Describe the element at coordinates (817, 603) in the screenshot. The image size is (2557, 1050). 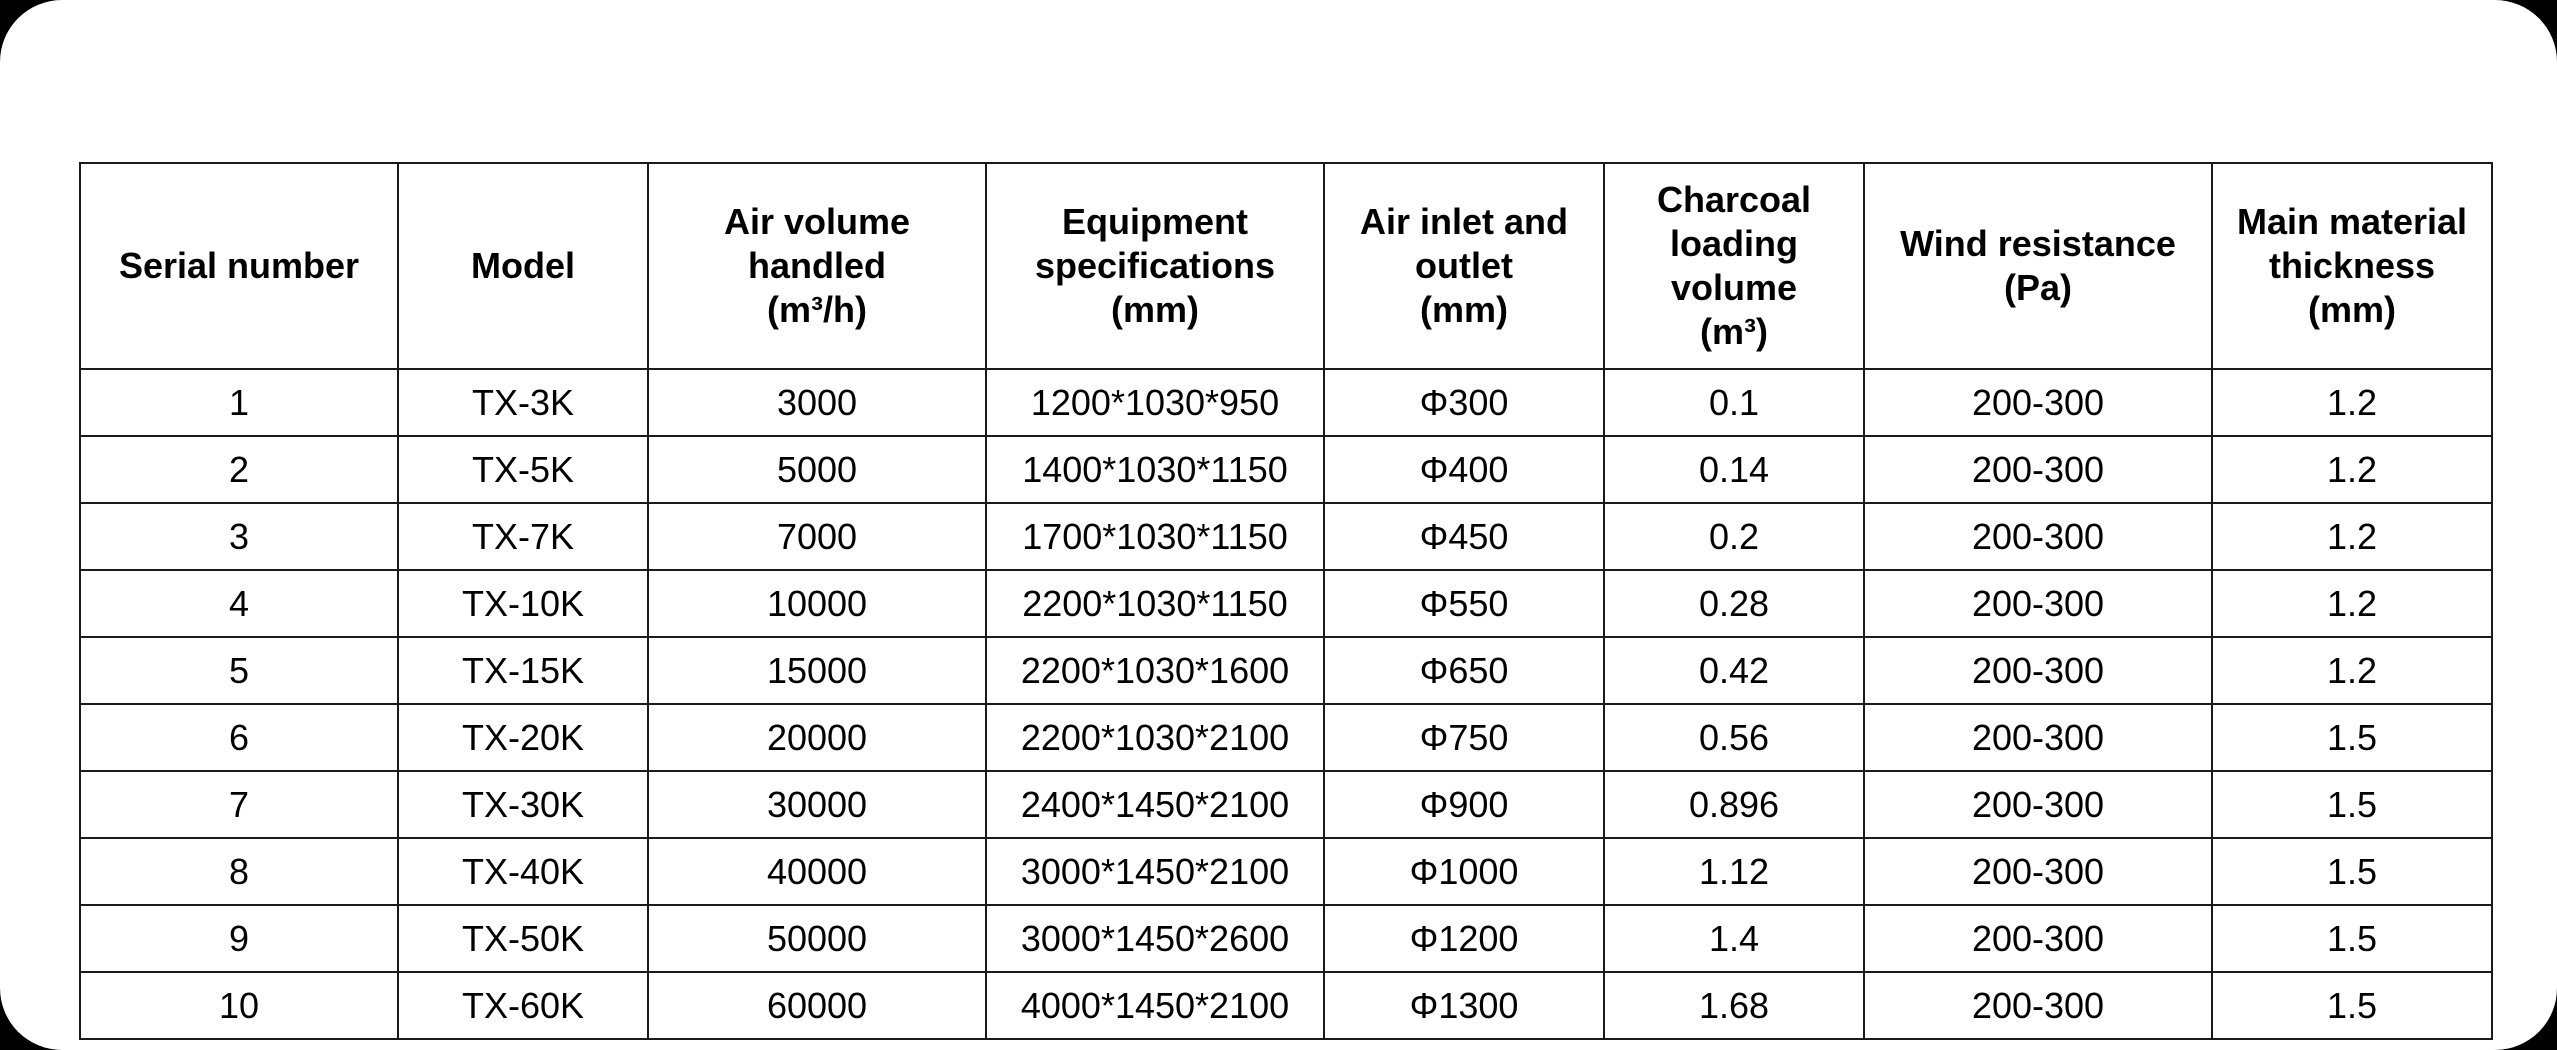
I see `cell-air-volume-handled: 10000` at that location.